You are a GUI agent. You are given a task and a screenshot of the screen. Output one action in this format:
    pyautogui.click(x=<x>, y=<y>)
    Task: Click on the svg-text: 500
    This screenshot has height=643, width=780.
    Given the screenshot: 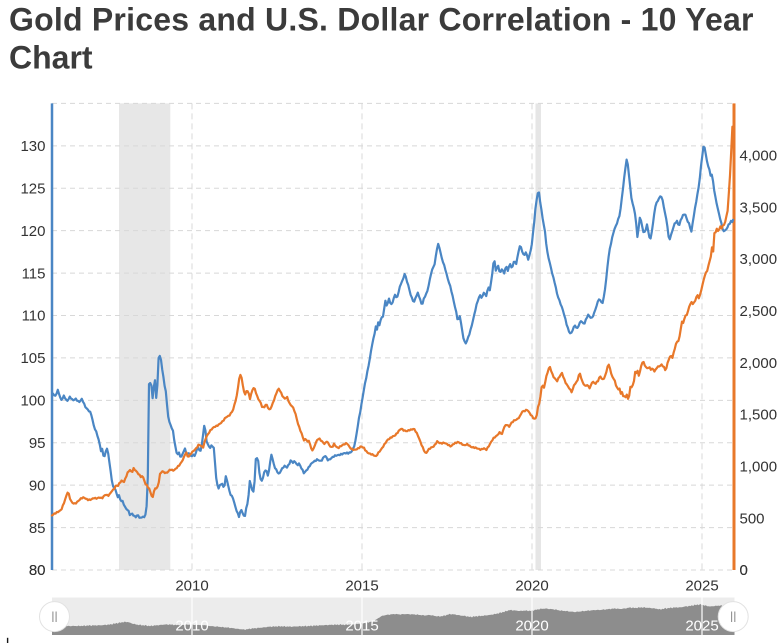 What is the action you would take?
    pyautogui.click(x=752, y=518)
    